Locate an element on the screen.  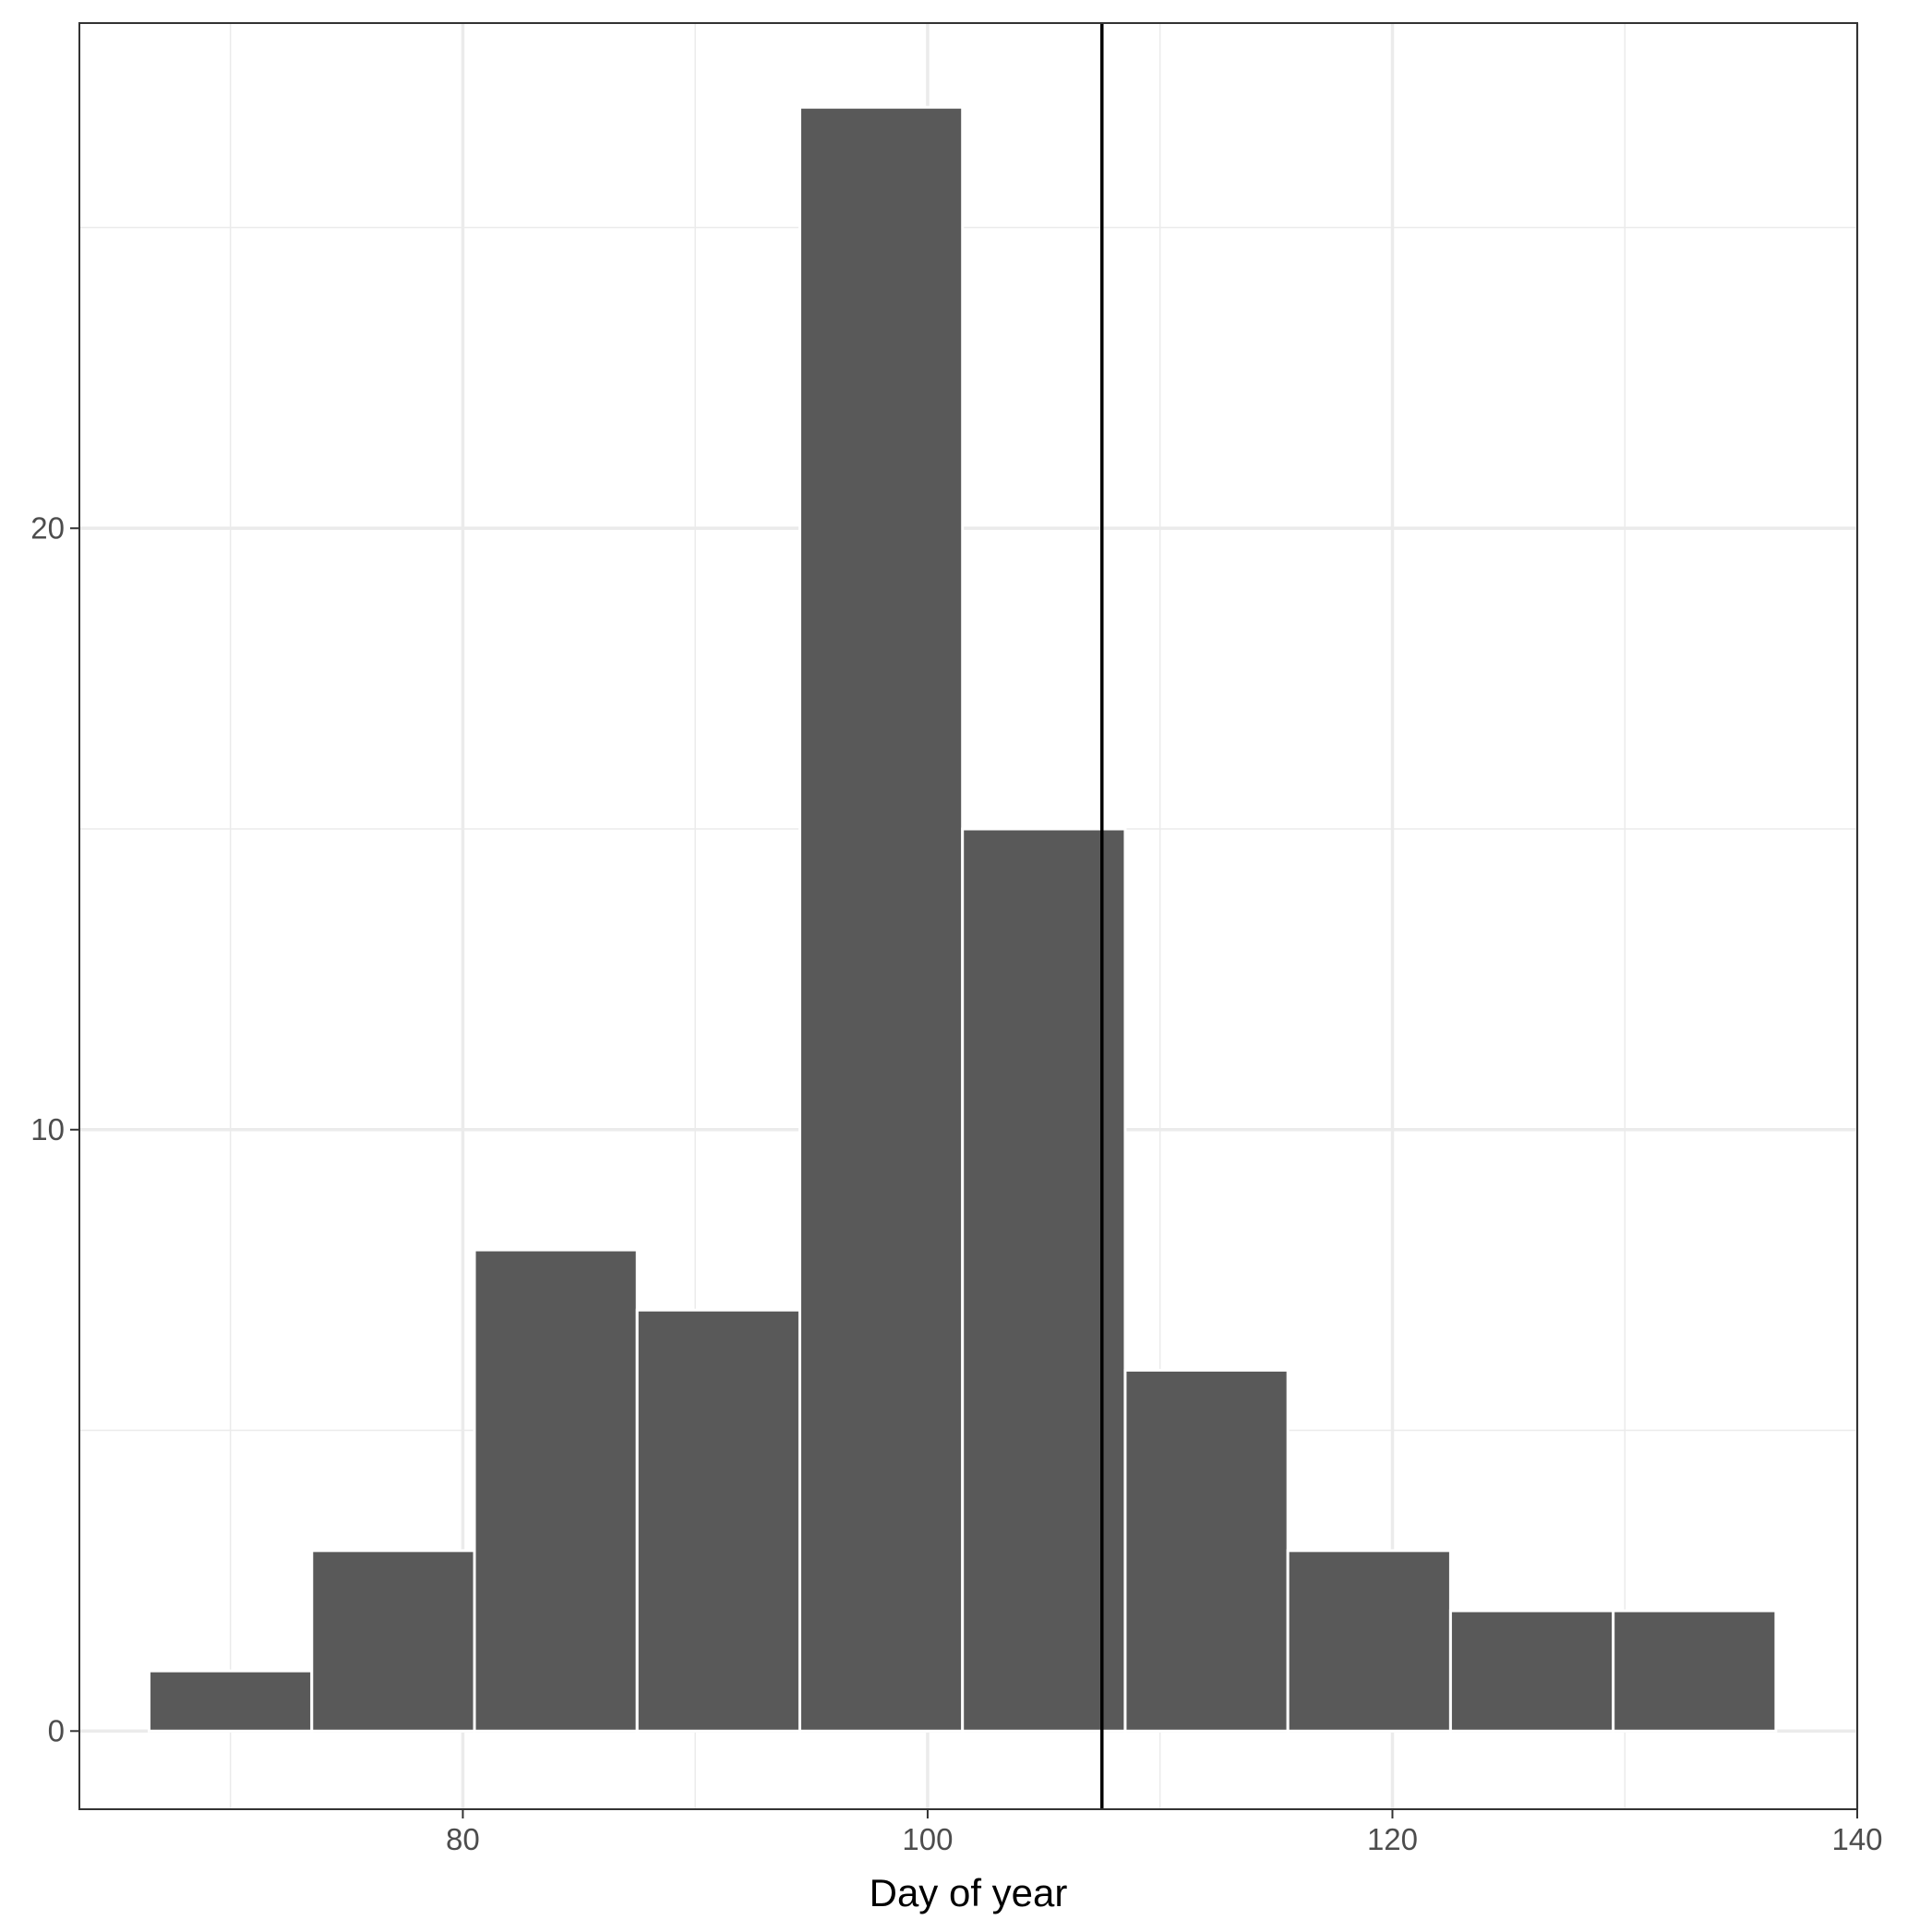
y-tick-label: 10 is located at coordinates (47, 1129).